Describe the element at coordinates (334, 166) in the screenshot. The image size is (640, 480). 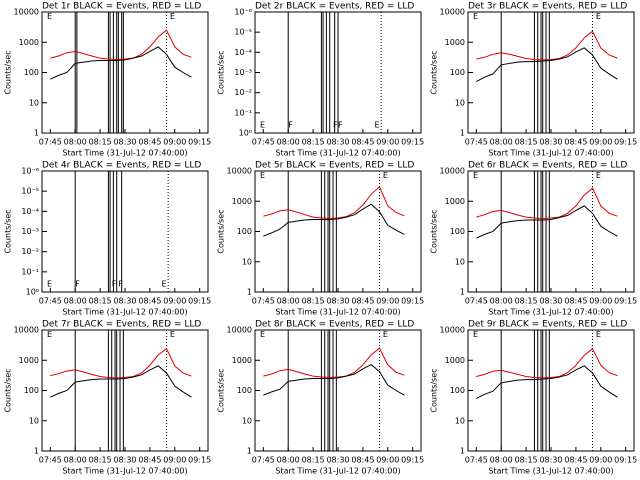
I see `panel-title: Det 5r BLACK = Events, RED = LLD` at that location.